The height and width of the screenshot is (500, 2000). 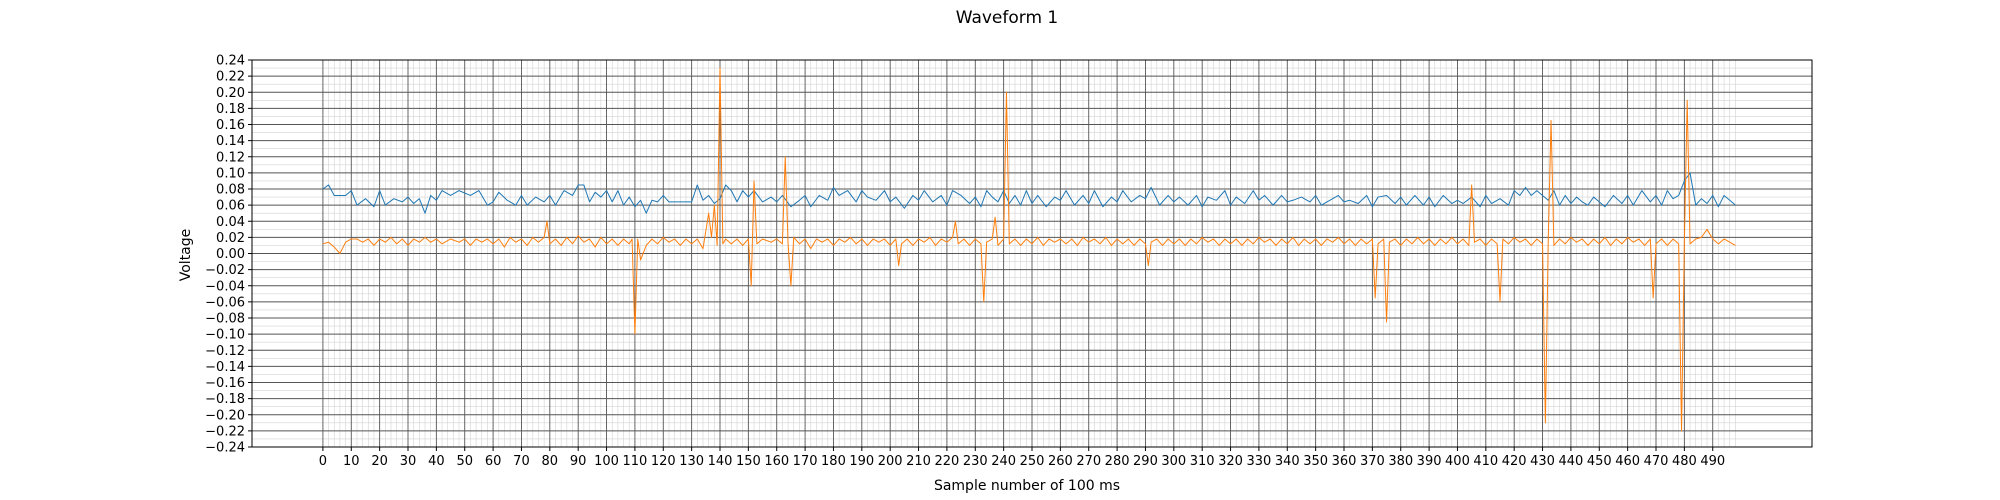 What do you see at coordinates (225, 286) in the screenshot?
I see `y-tick-label: −0.04` at bounding box center [225, 286].